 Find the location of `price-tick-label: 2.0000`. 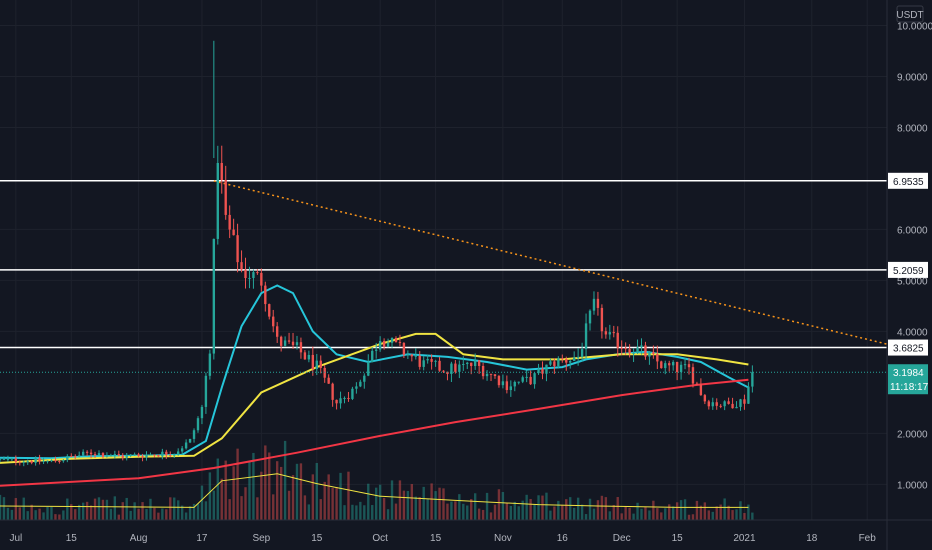

price-tick-label: 2.0000 is located at coordinates (912, 434).